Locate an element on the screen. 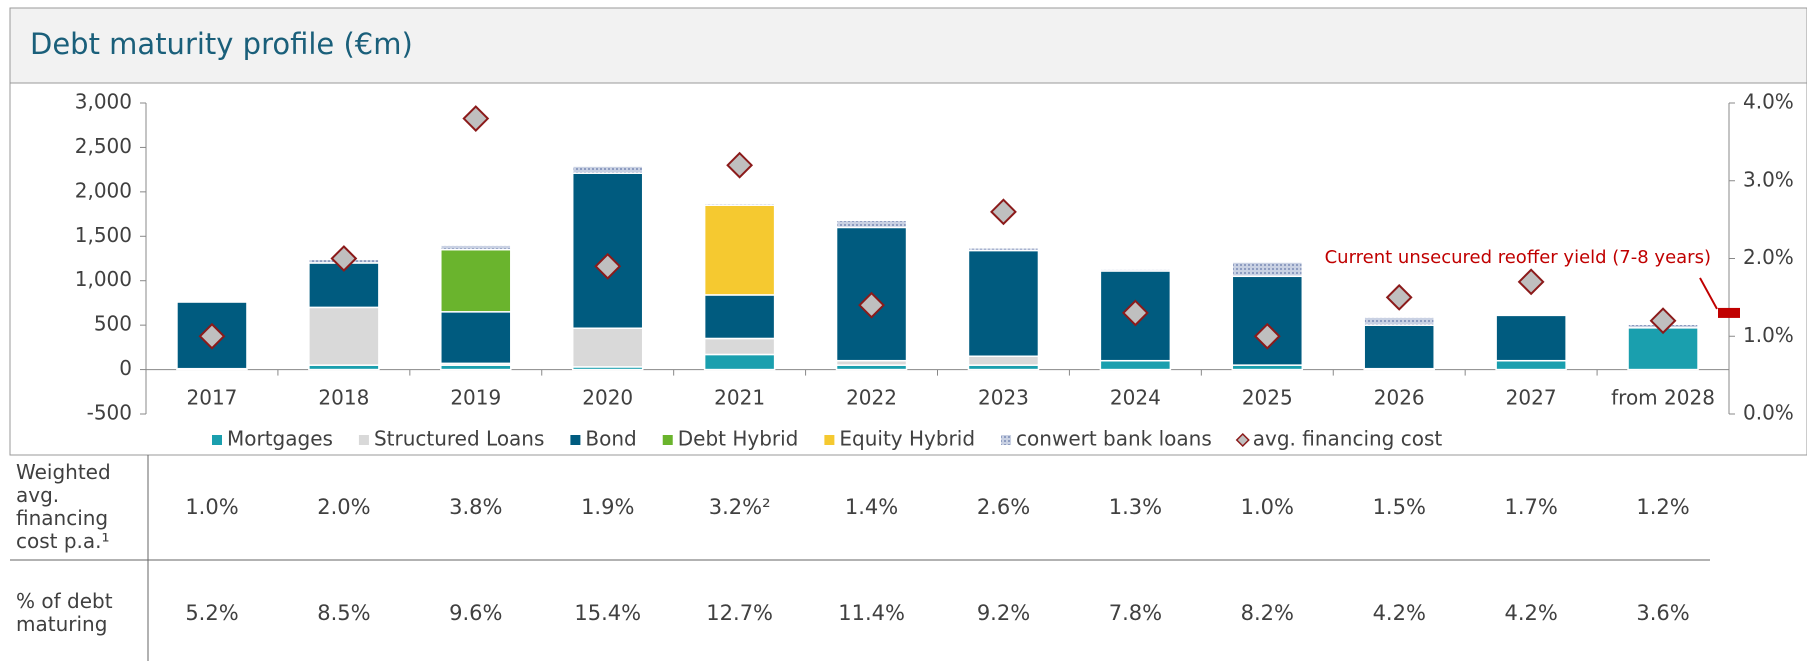  legend-label: conwert bank loans is located at coordinates (1114, 439).